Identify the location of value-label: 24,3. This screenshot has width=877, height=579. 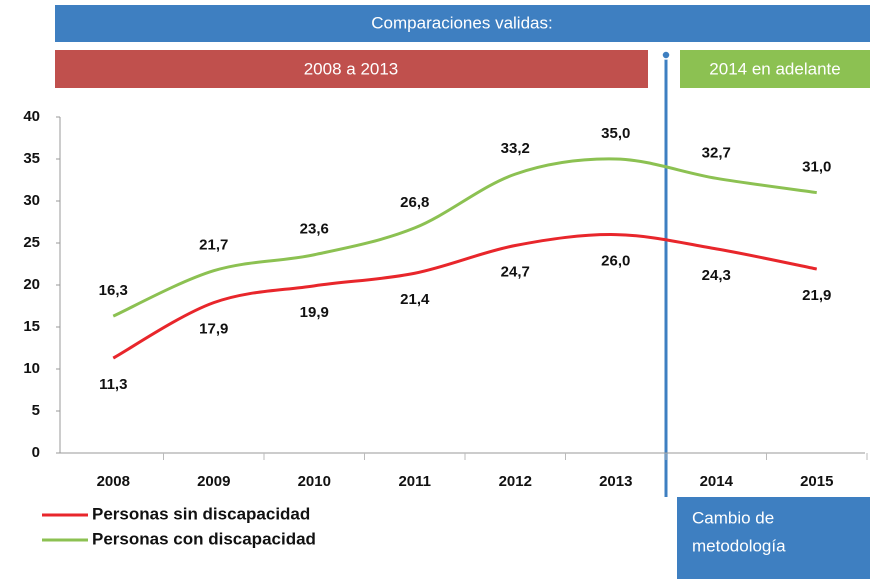
(716, 275).